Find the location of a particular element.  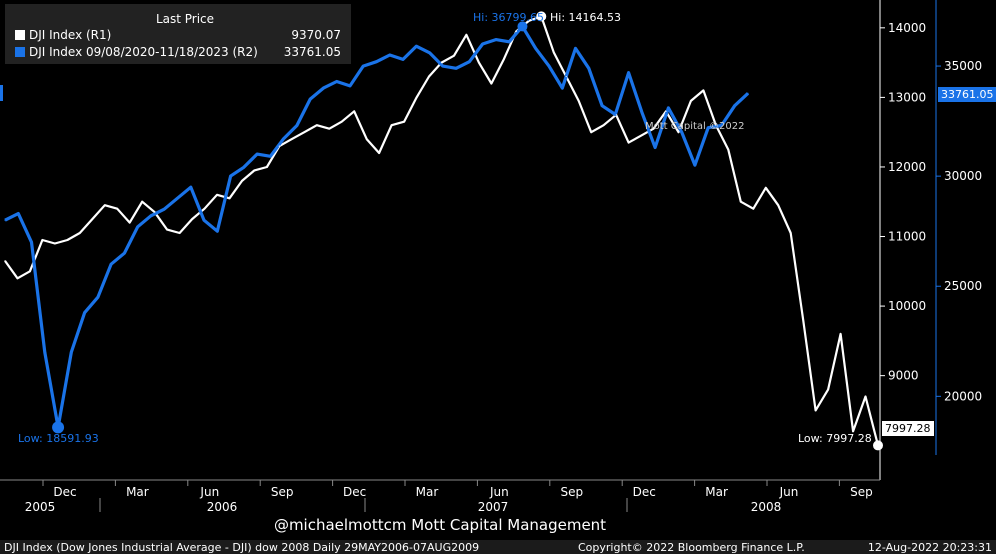

axis-r2-tick-label: 20000 is located at coordinates (963, 396).